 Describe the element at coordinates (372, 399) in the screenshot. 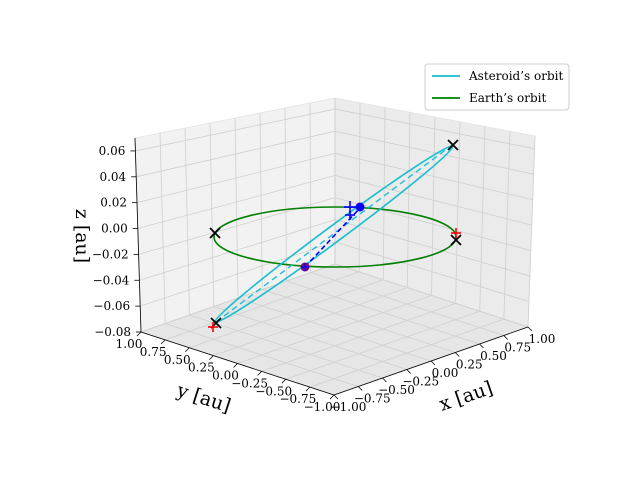

I see `x-tick-label: −0.75` at that location.